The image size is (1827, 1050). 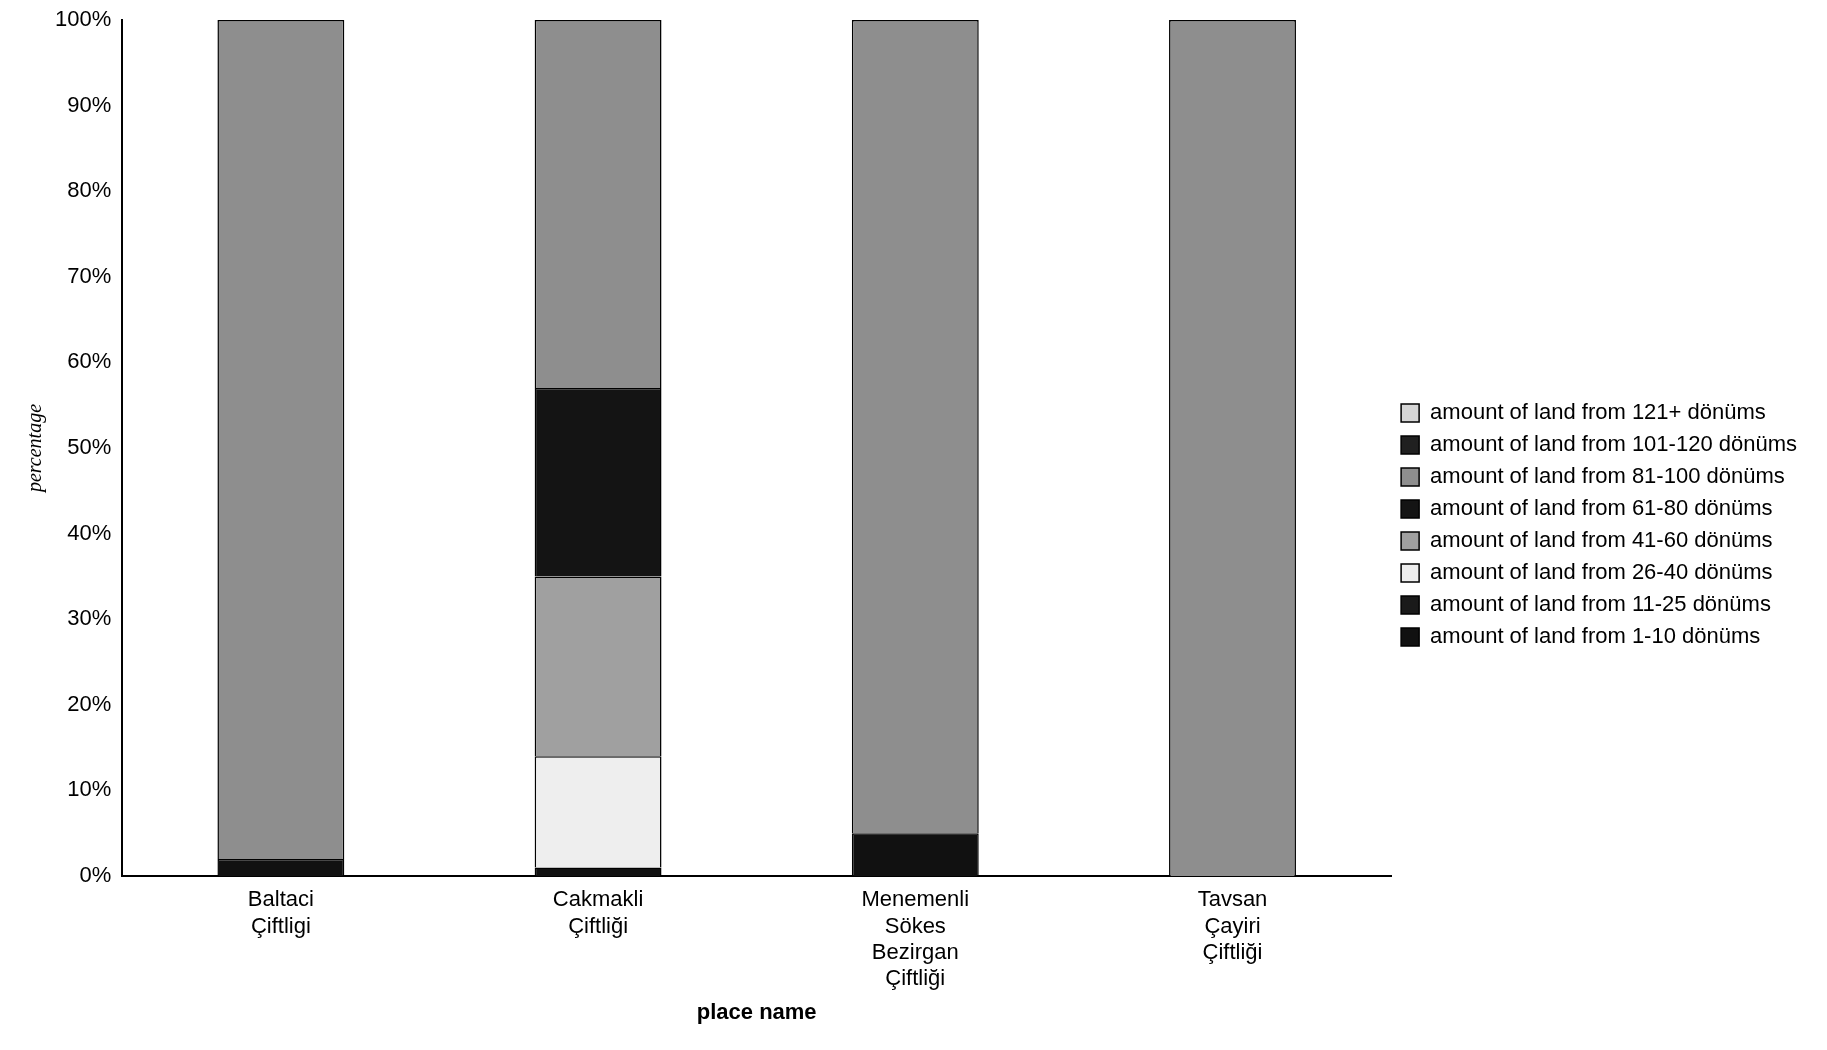 What do you see at coordinates (1232, 925) in the screenshot?
I see `x-tick-label: Tavsan Çayiri Çiftliği` at bounding box center [1232, 925].